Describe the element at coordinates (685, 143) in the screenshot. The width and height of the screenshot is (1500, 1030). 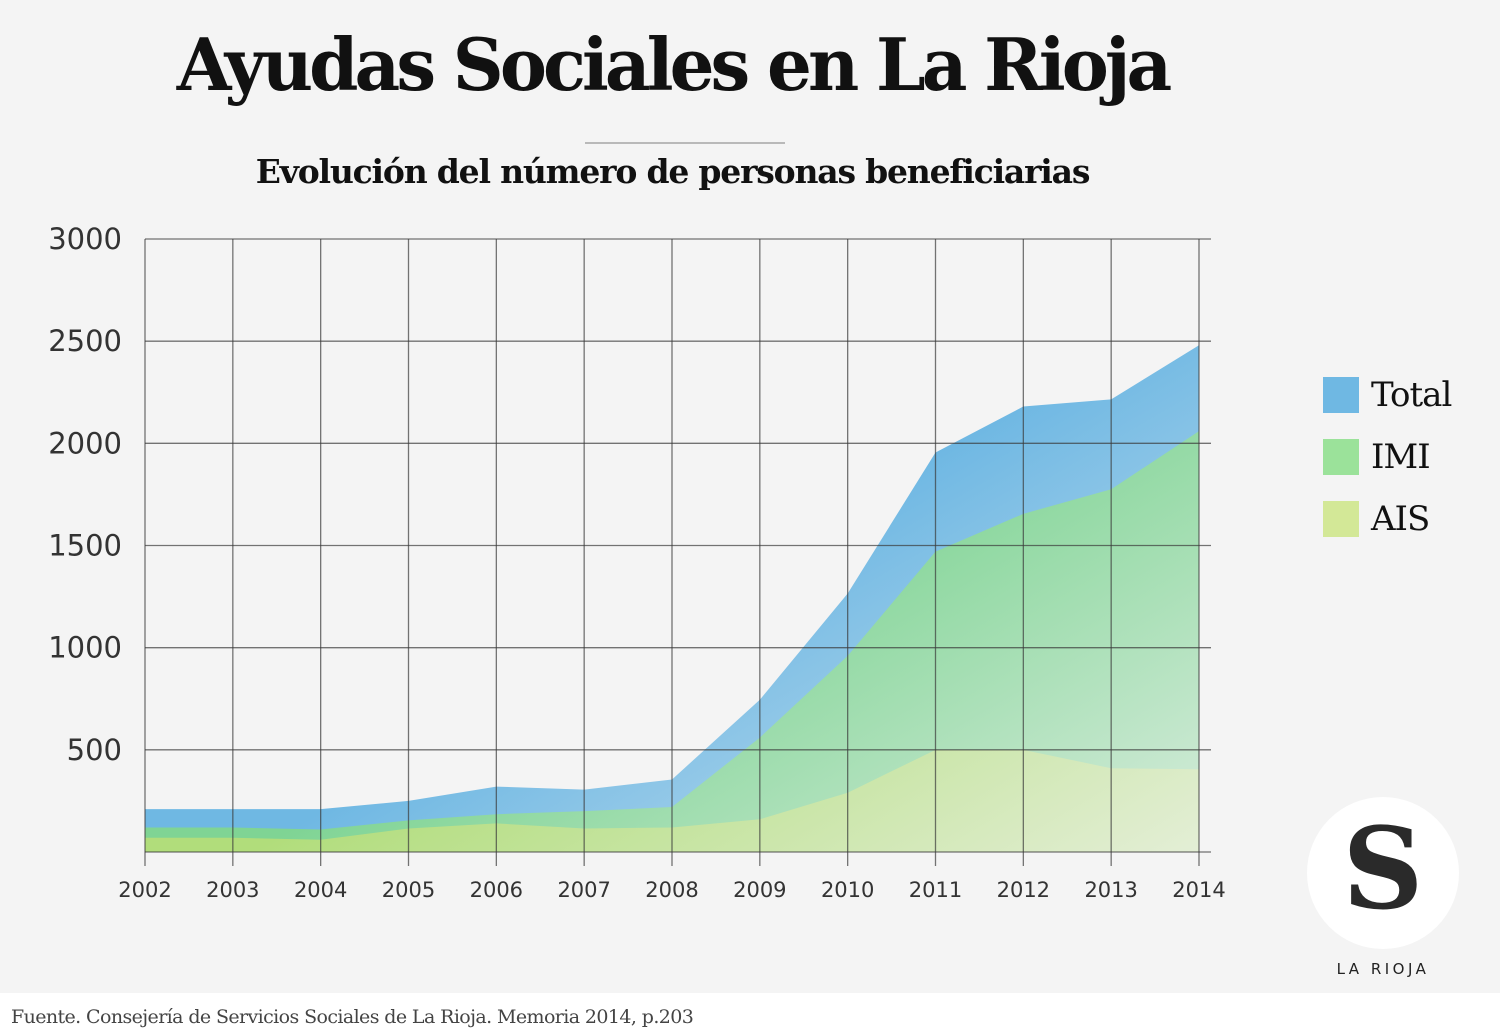
I see `title-divider` at that location.